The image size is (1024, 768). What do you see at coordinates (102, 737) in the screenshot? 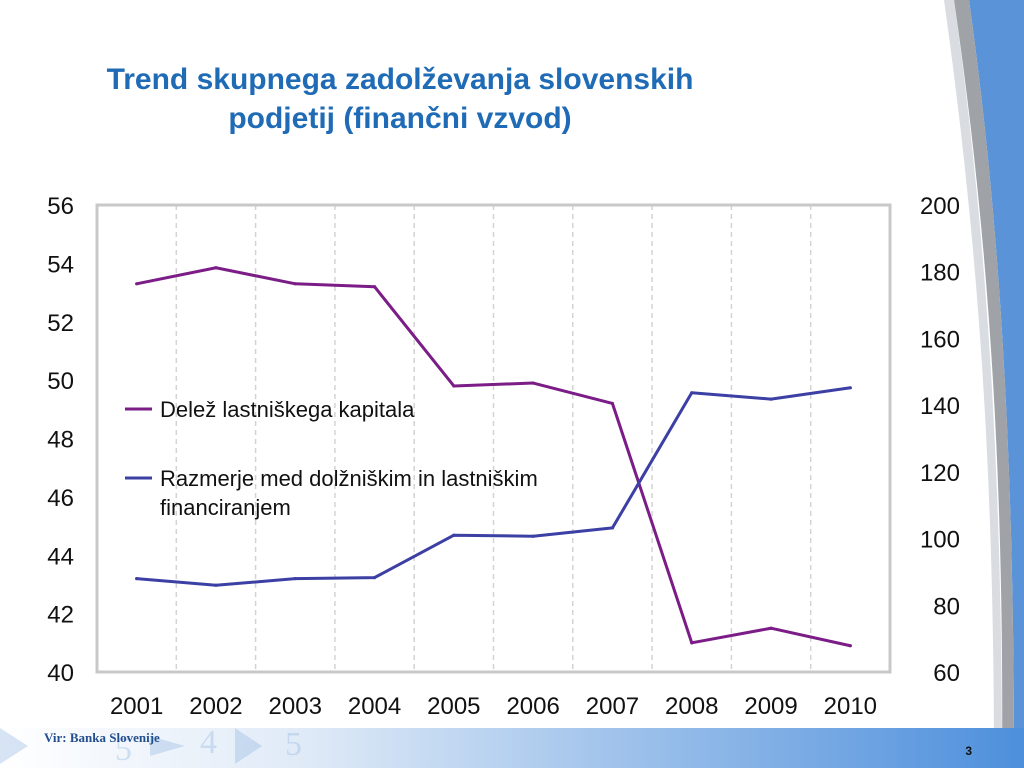
I see `source-note: Vir: Banka Slovenije` at bounding box center [102, 737].